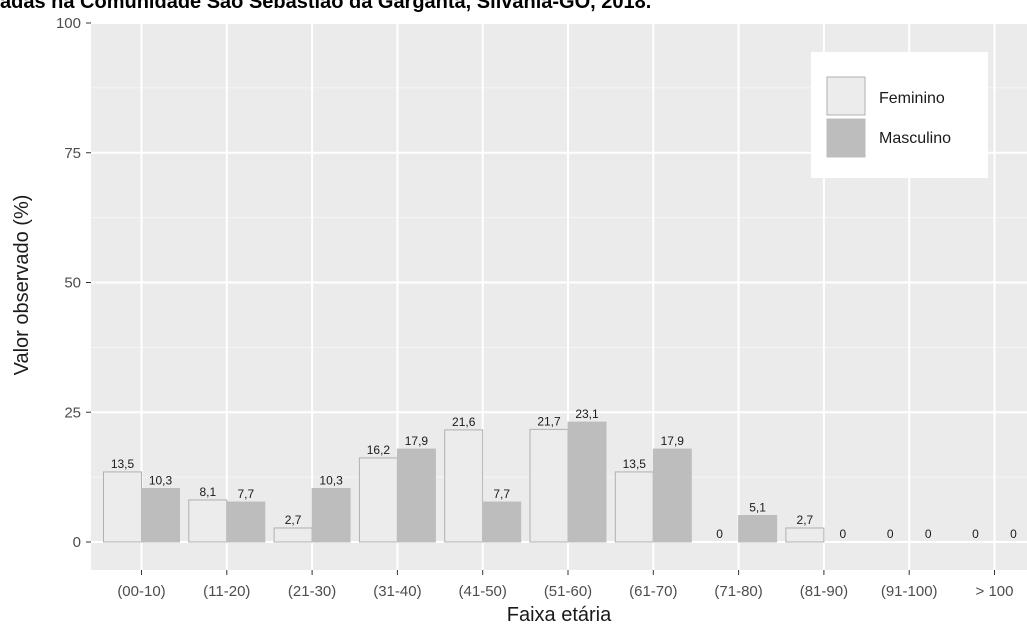 The image size is (1027, 628). I want to click on legend-key-feminino, so click(846, 96).